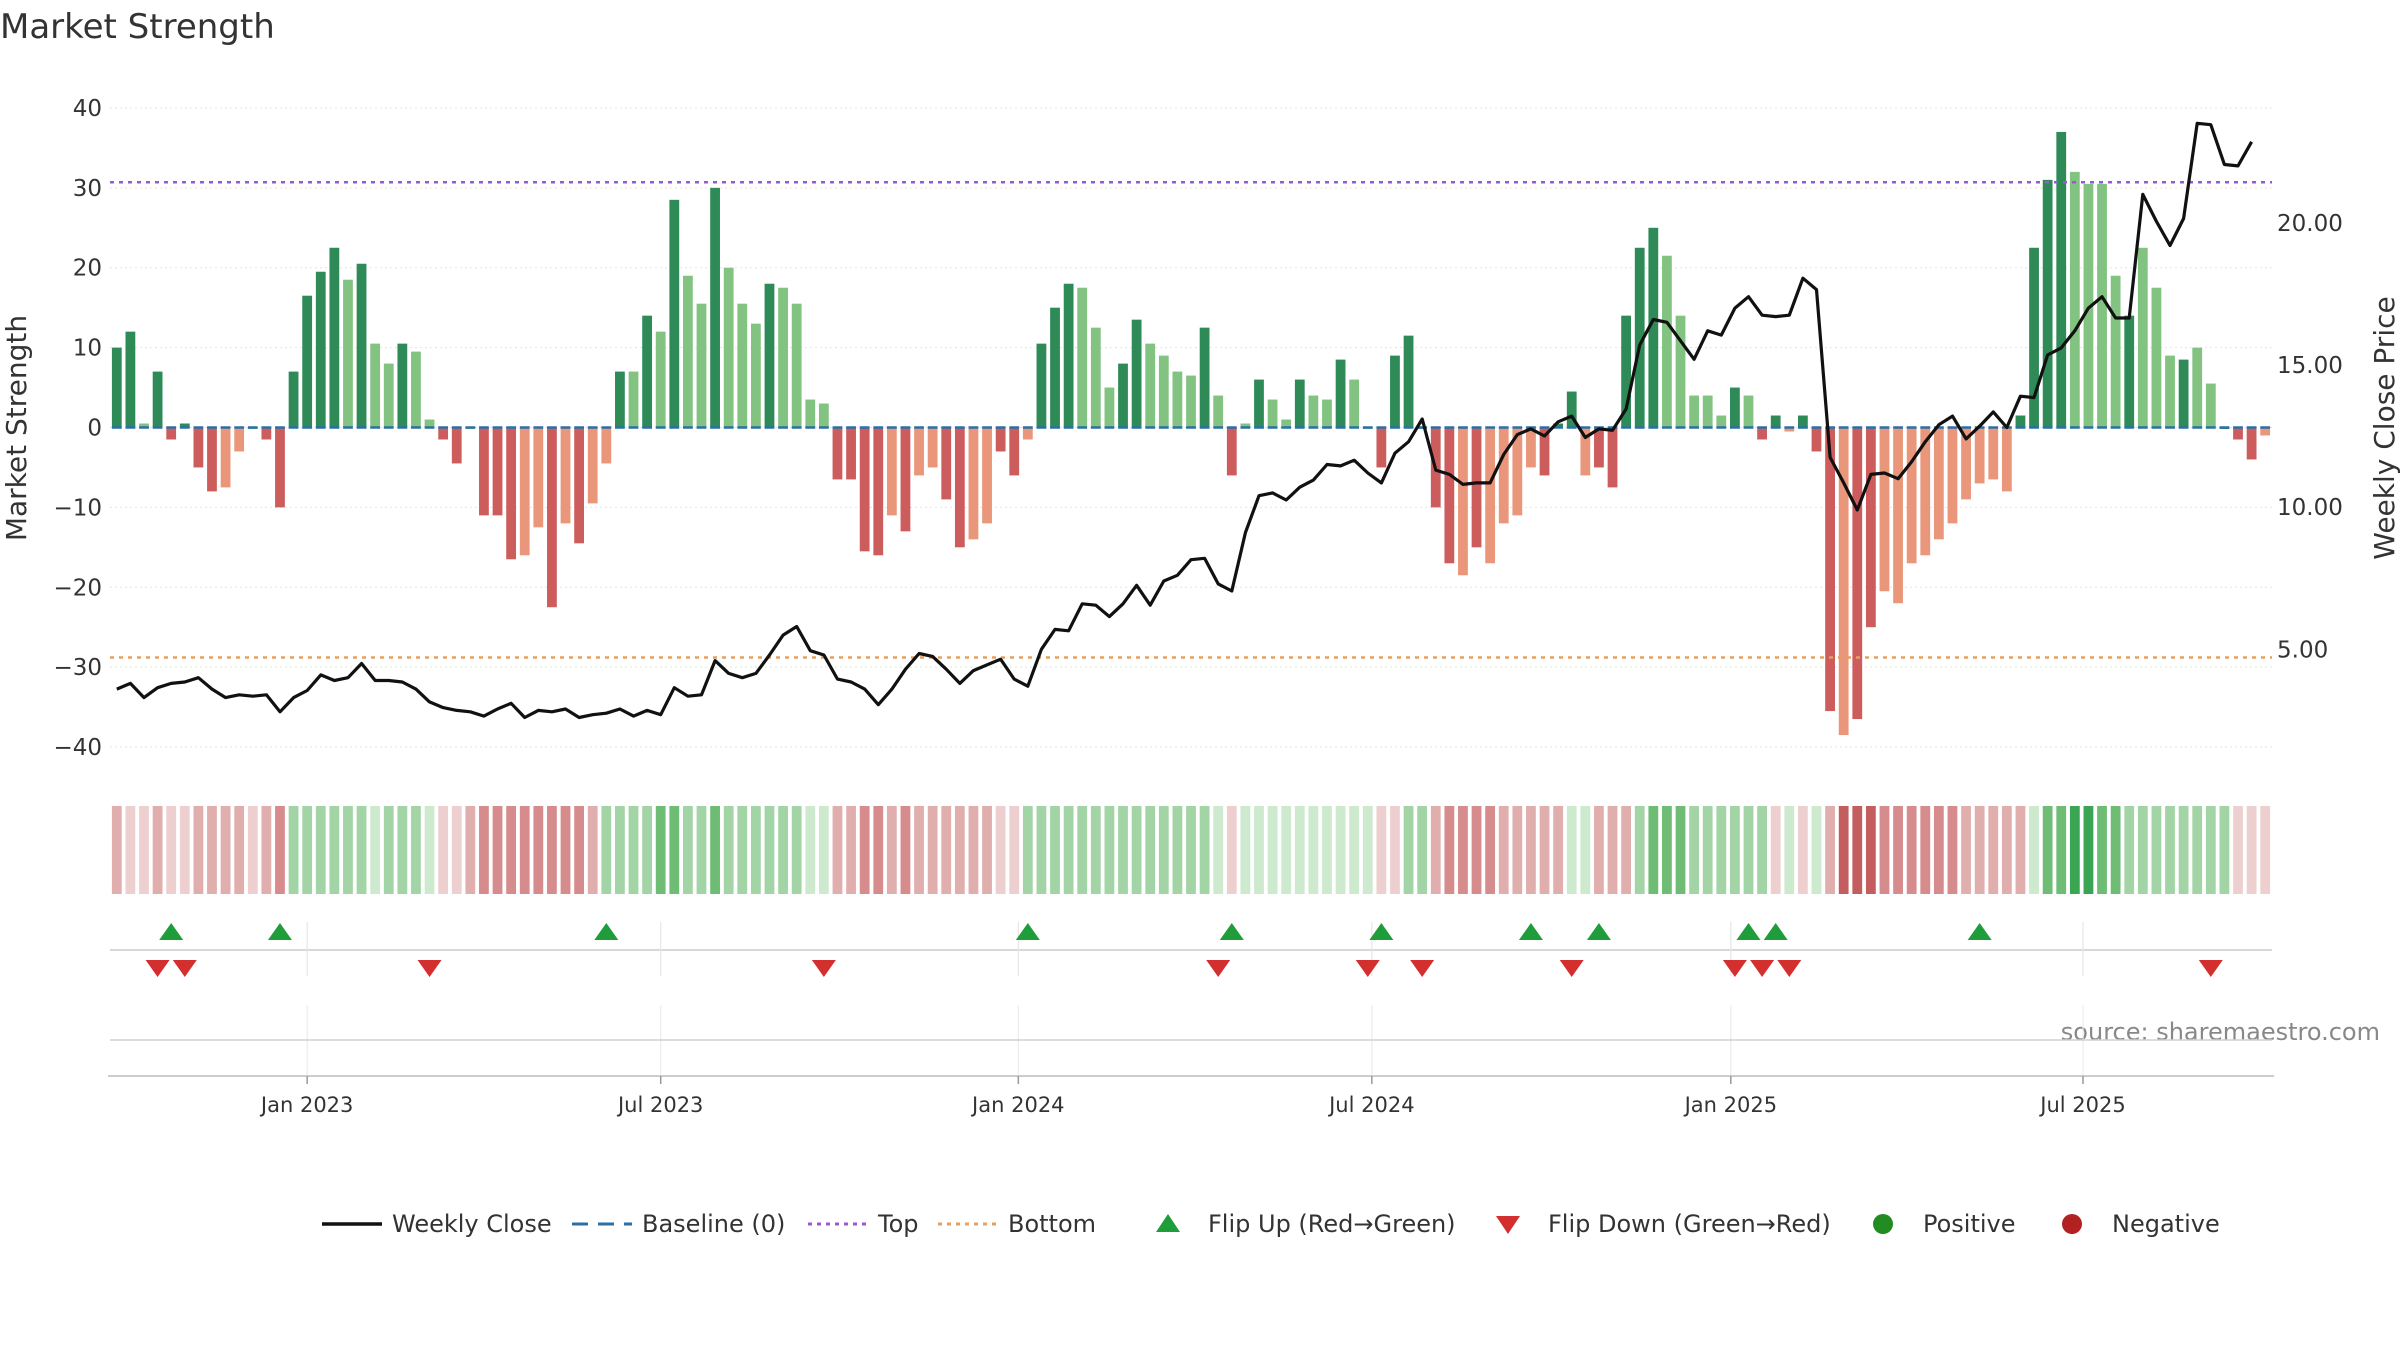 This screenshot has height=1350, width=2400. Describe the element at coordinates (306, 1105) in the screenshot. I see `x-tick-label-0: Jan 2023` at that location.